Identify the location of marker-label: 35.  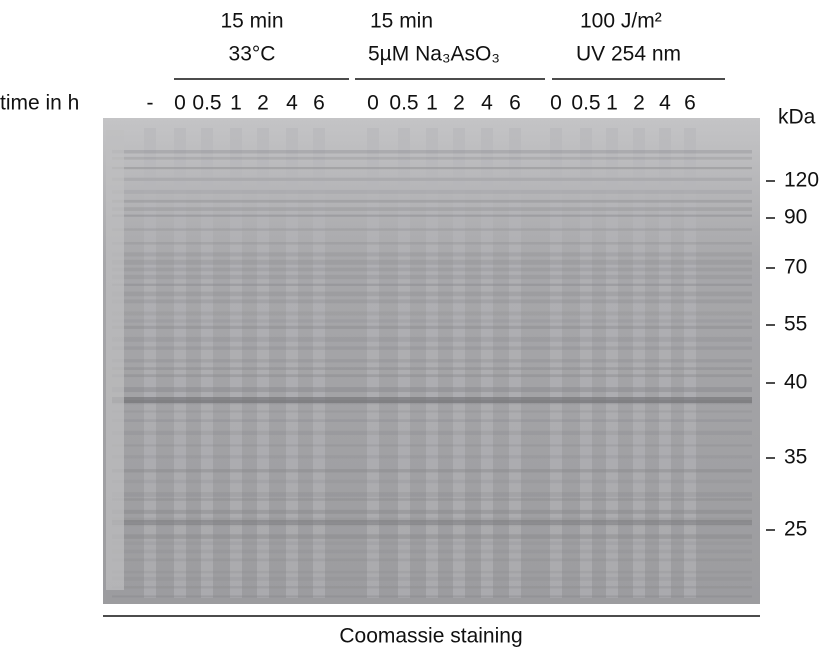
(795, 457).